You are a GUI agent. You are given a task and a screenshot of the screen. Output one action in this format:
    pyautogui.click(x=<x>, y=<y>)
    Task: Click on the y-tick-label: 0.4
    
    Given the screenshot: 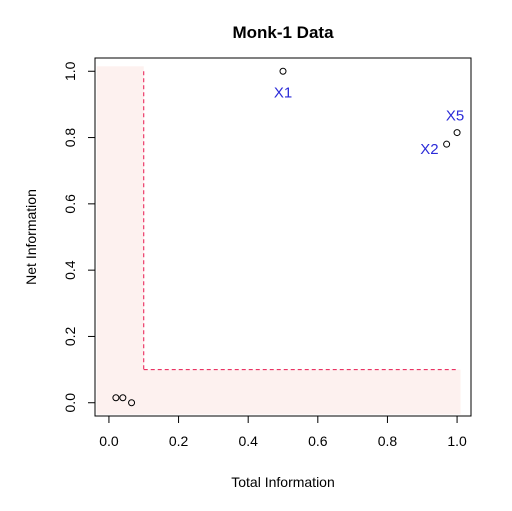 What is the action you would take?
    pyautogui.click(x=70, y=270)
    